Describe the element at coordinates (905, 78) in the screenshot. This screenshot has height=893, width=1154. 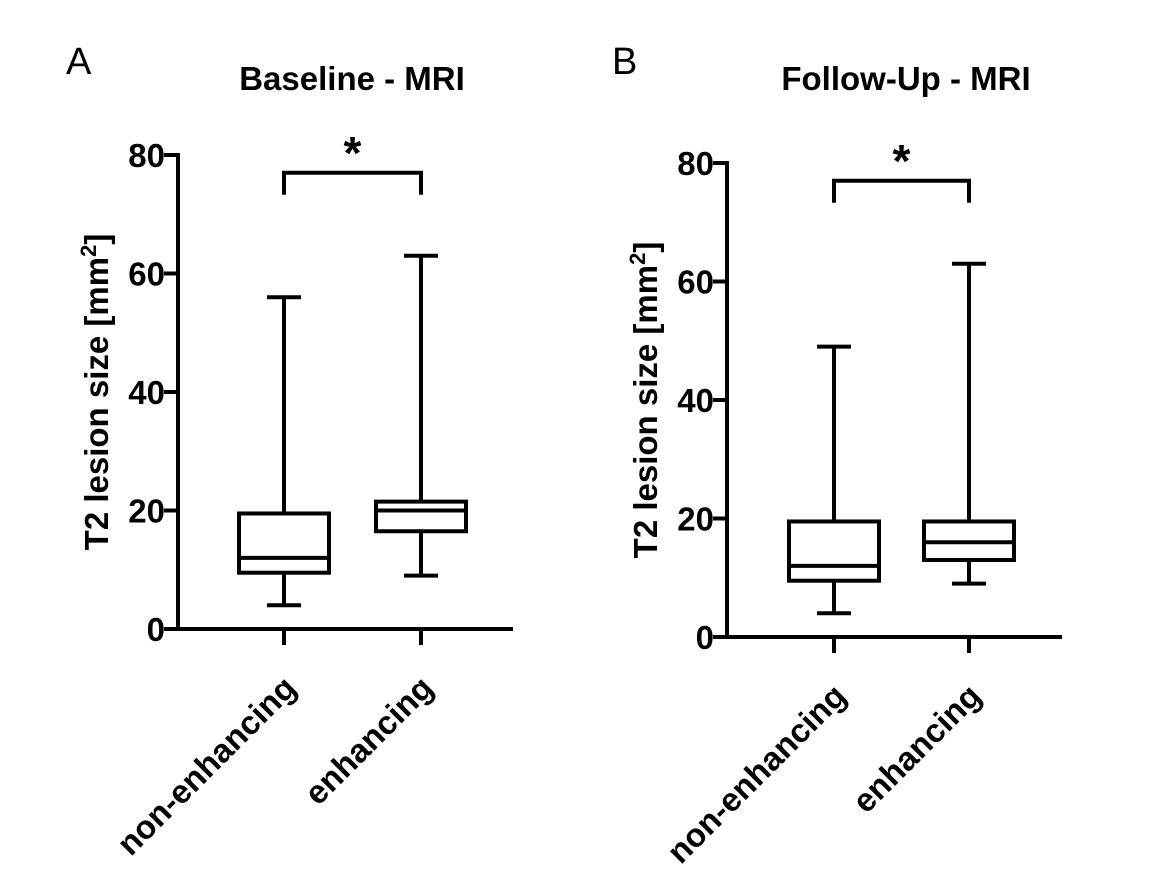
I see `chart-title: Follow-Up - MRI` at that location.